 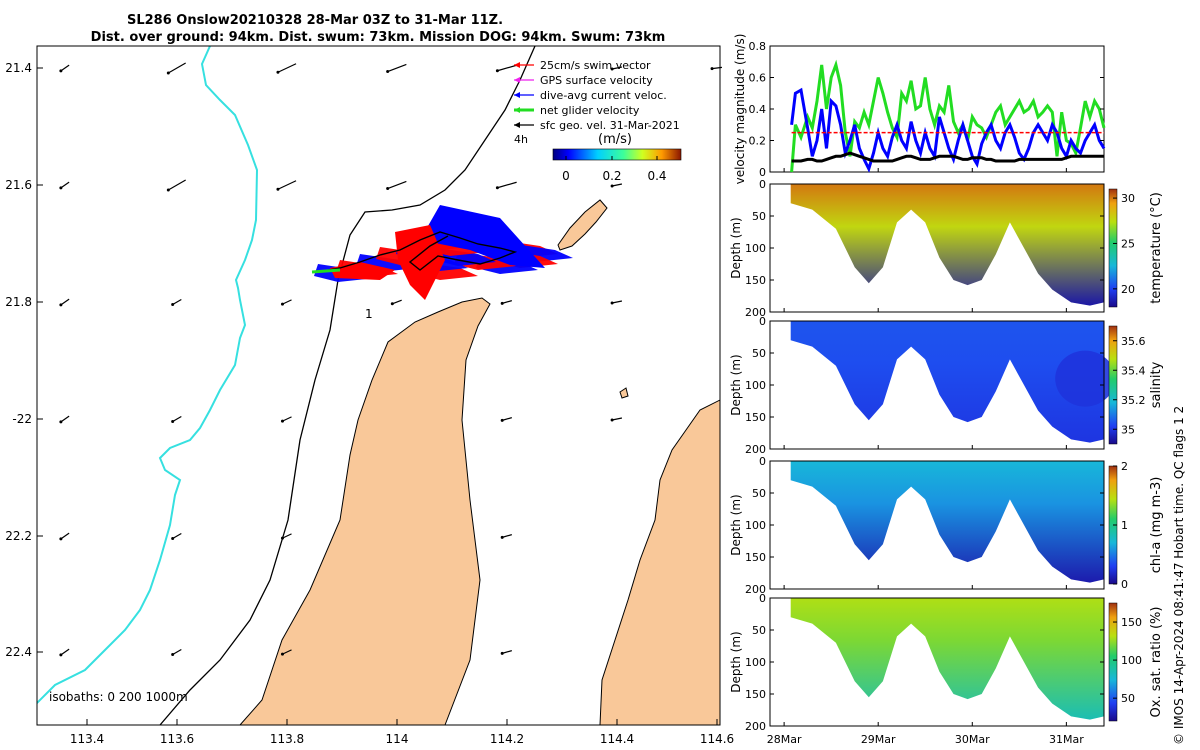 What do you see at coordinates (611, 176) in the screenshot?
I see `colorbar-tick-label: 0.2` at bounding box center [611, 176].